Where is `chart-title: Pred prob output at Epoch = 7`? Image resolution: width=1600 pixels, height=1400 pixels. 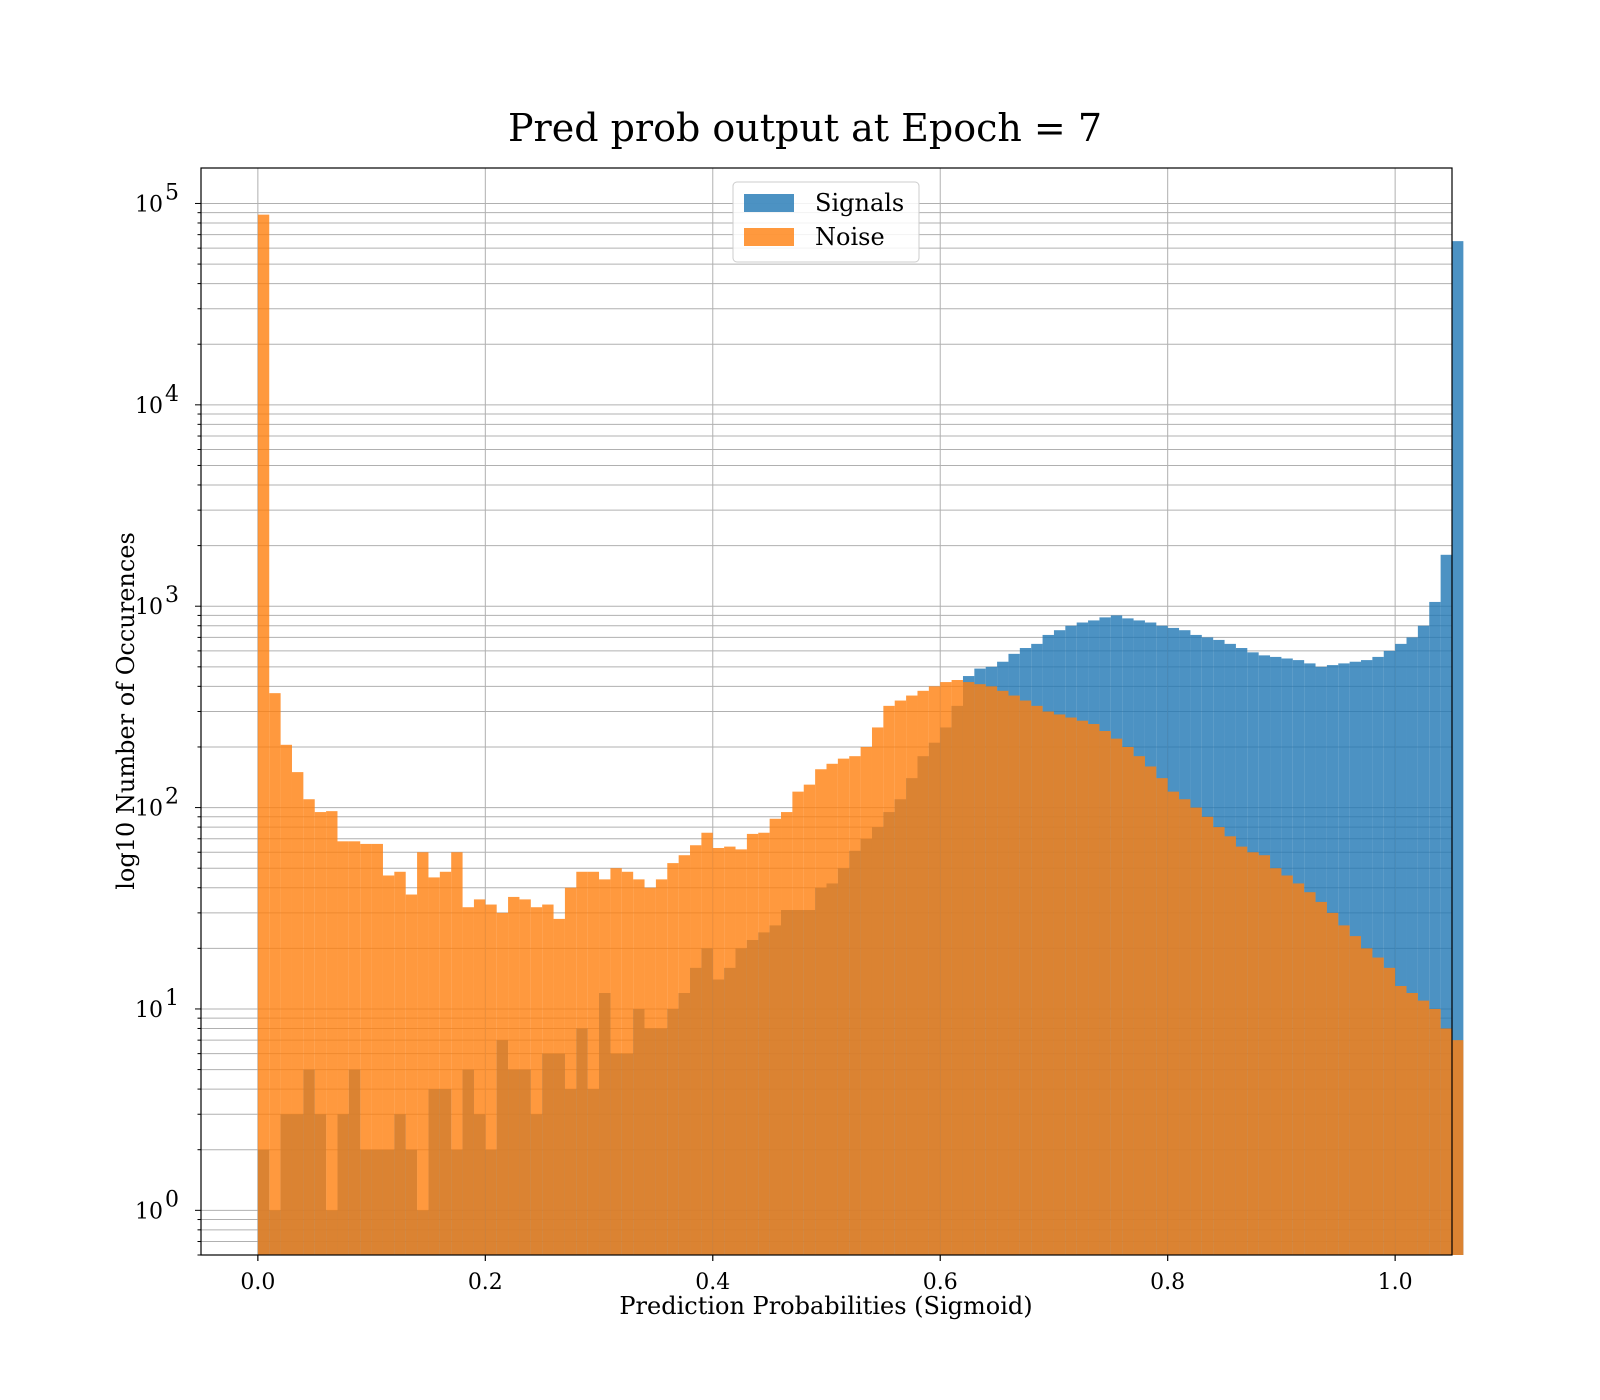
chart-title: Pred prob output at Epoch = 7 is located at coordinates (805, 128).